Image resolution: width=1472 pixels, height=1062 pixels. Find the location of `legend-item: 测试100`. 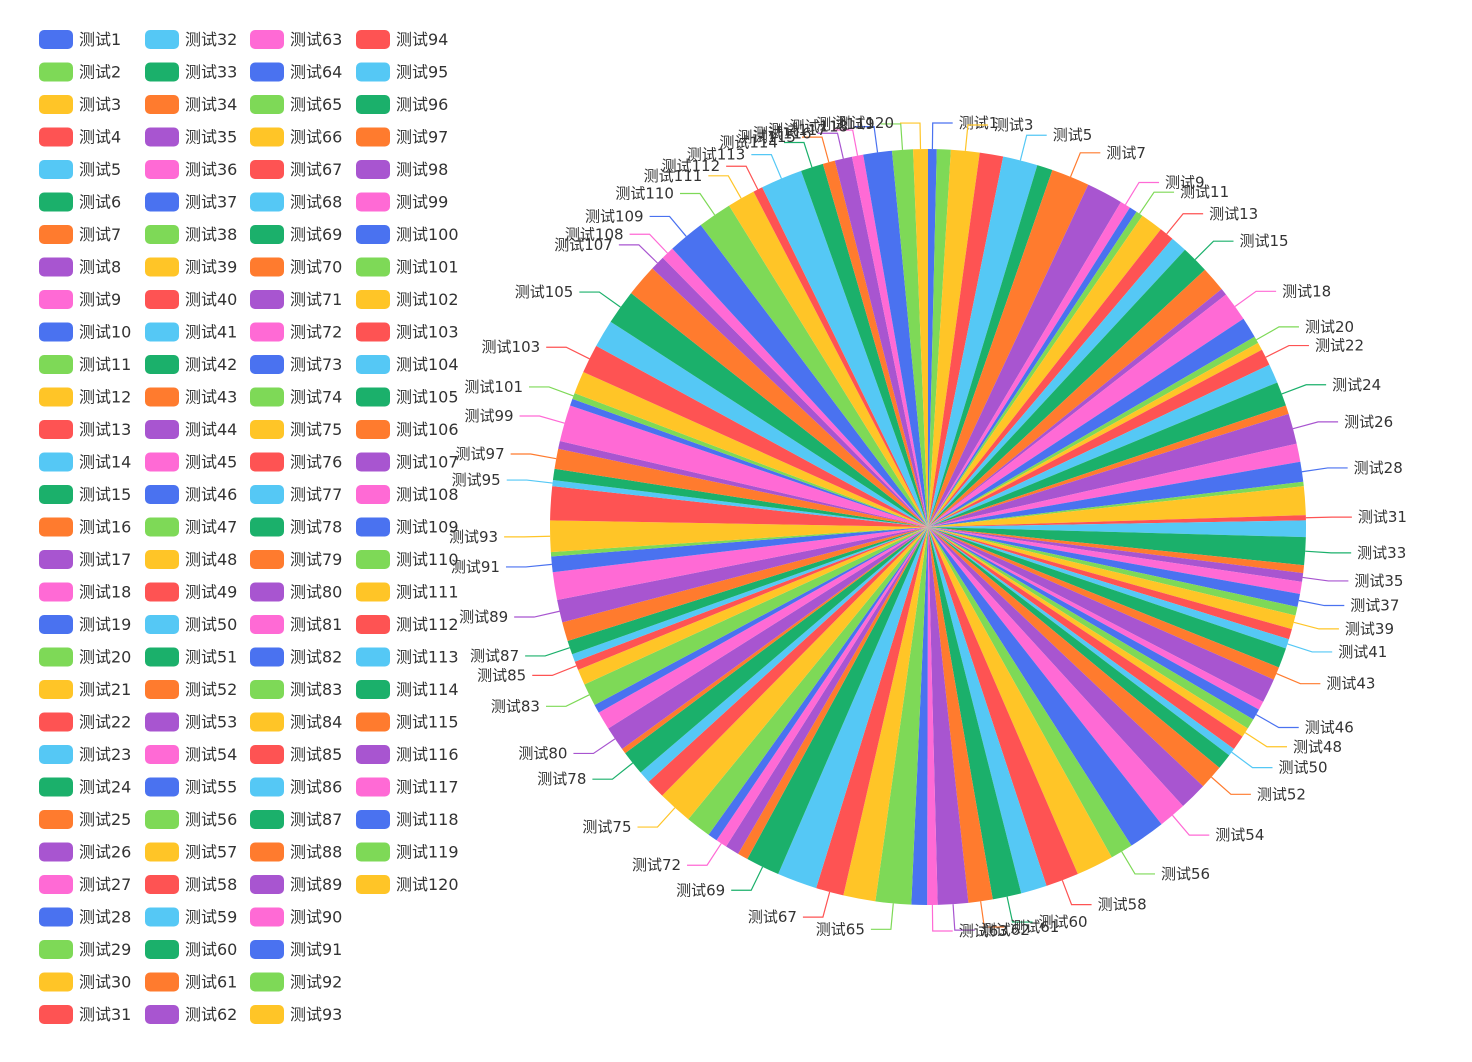

legend-item: 测试100 is located at coordinates (407, 234).